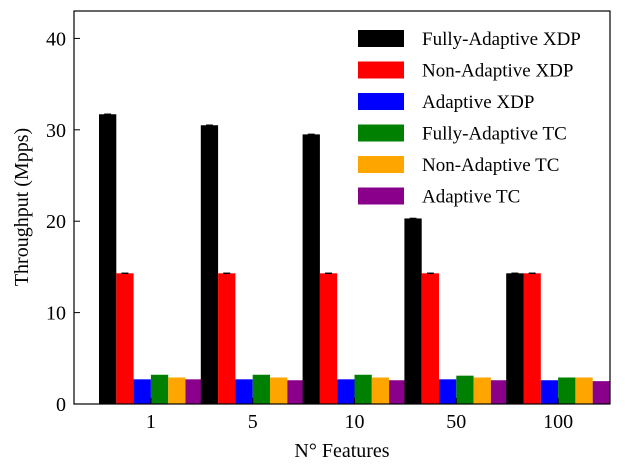  What do you see at coordinates (151, 422) in the screenshot?
I see `x-tick-label: 1` at bounding box center [151, 422].